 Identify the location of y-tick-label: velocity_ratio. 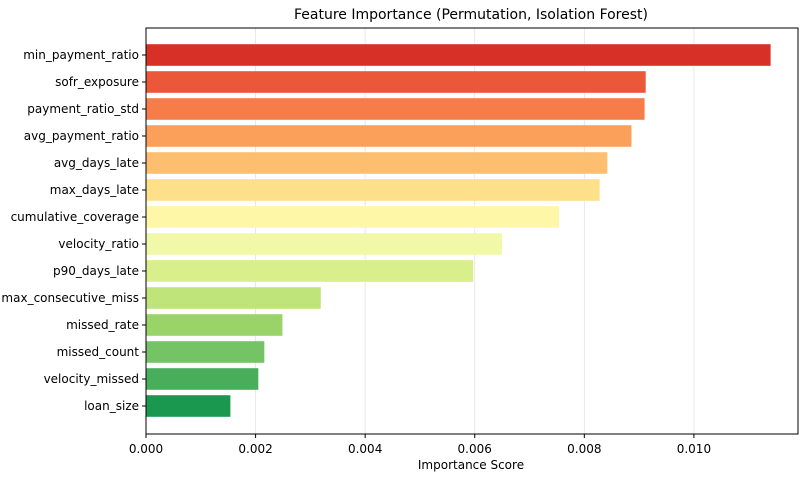
(98, 244).